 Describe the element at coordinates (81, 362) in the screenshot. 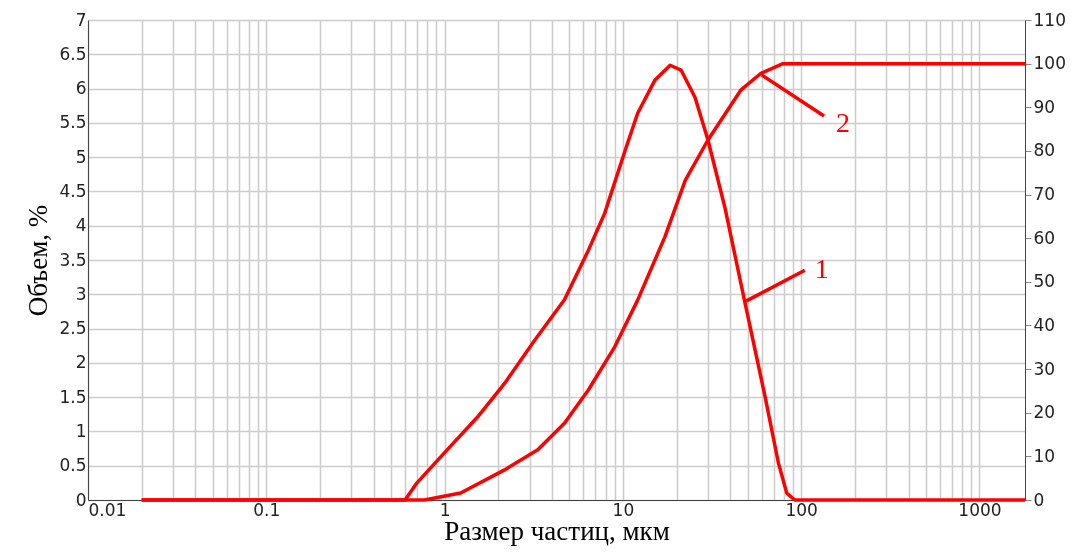

I see `y-tick-label: 2` at that location.